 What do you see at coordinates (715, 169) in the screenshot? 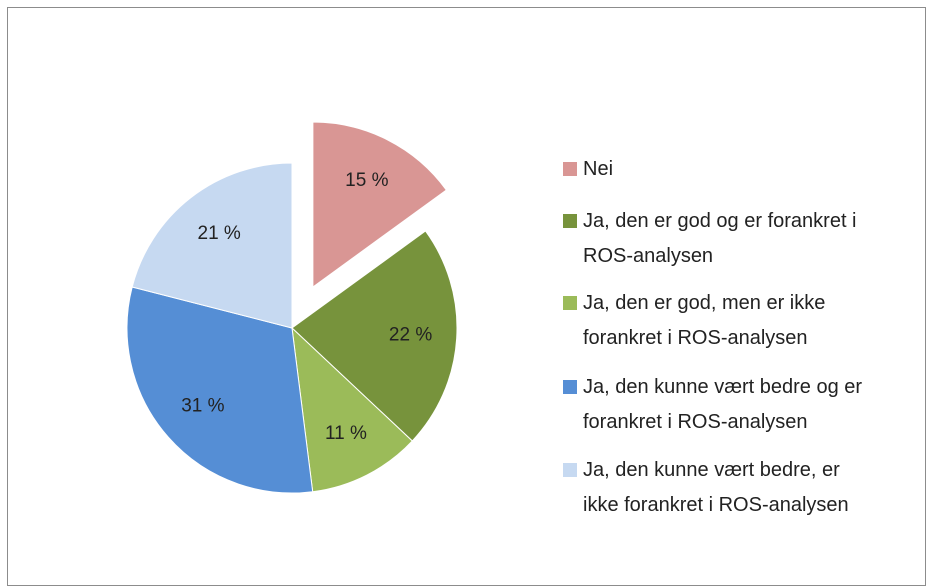
I see `legend-item: Nei` at bounding box center [715, 169].